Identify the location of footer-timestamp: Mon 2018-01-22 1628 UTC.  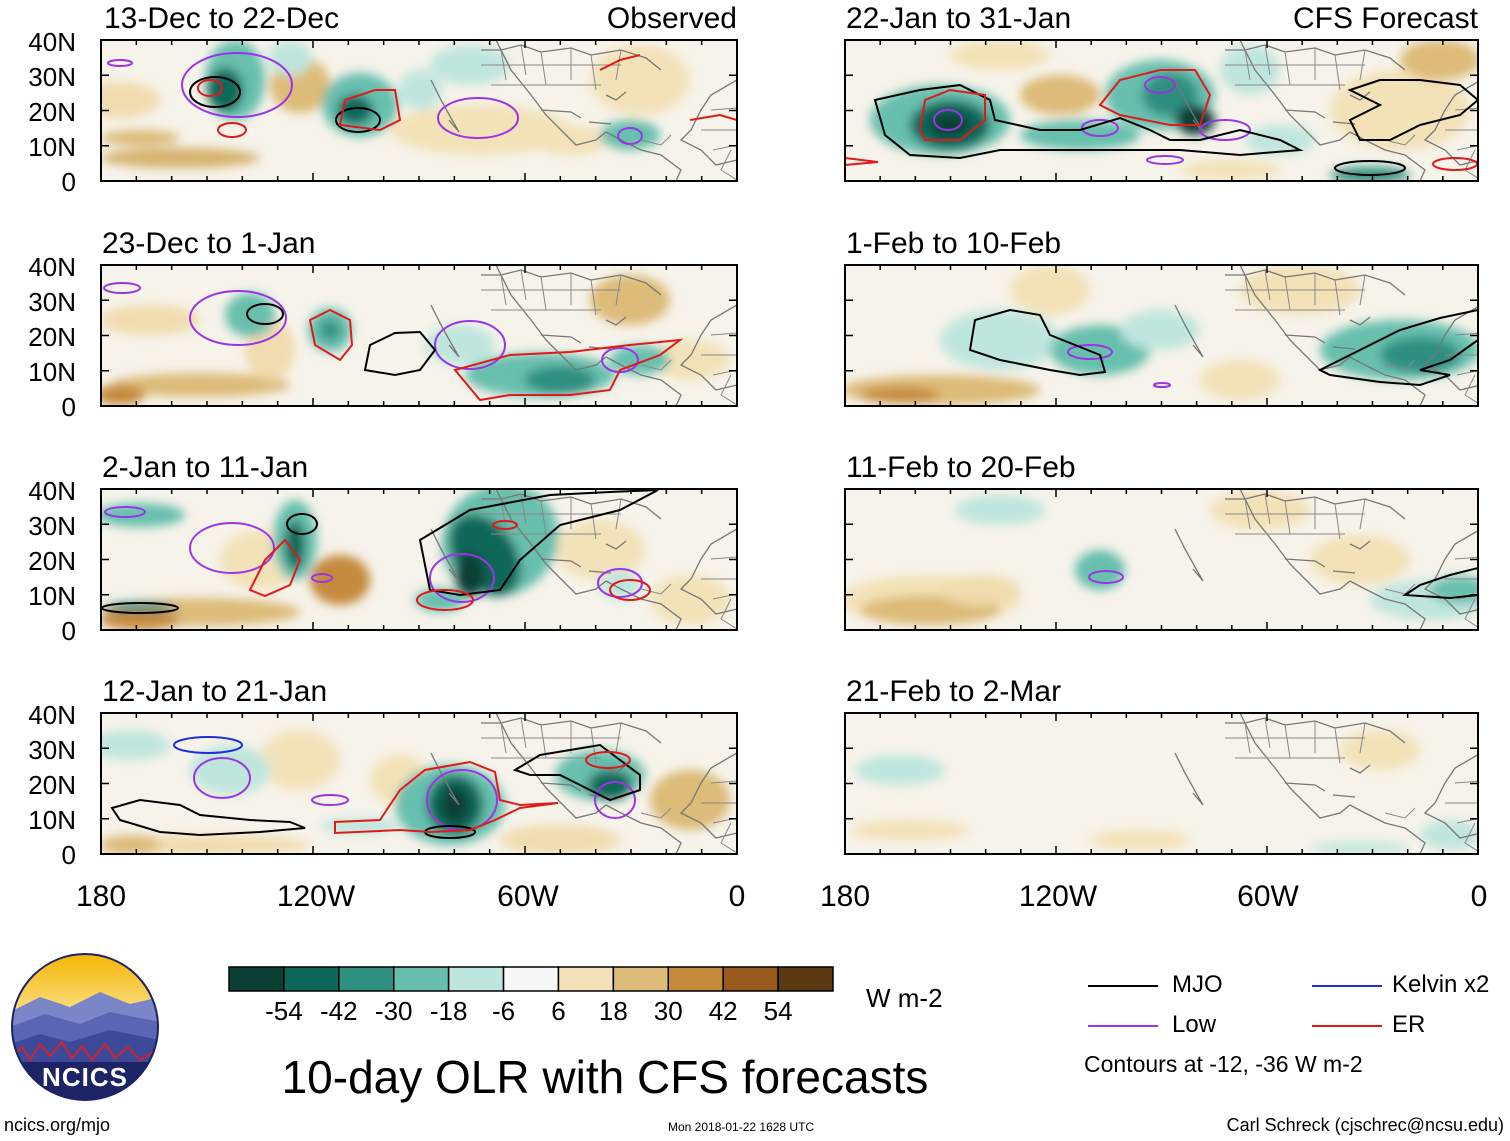
(741, 1127).